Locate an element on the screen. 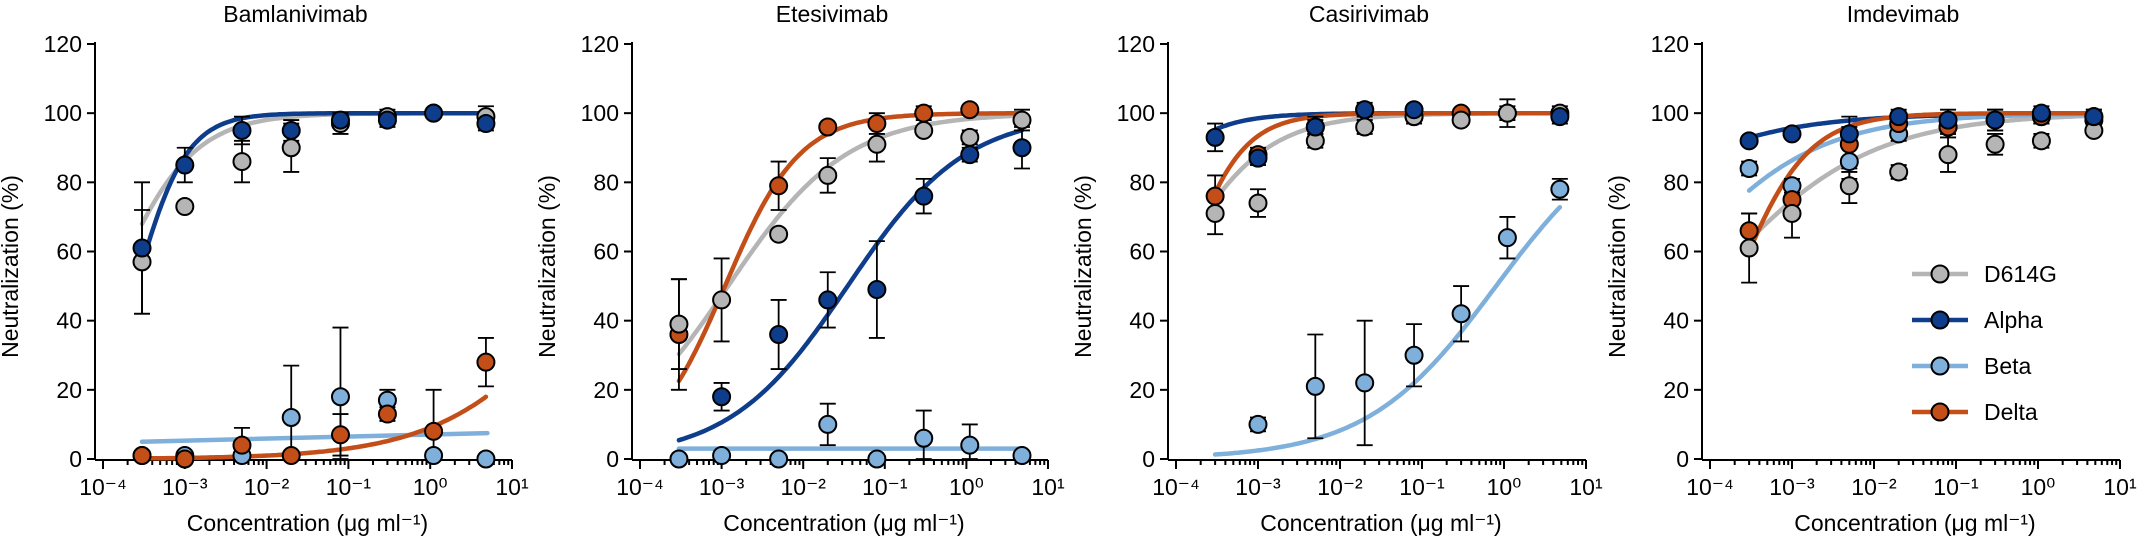 The image size is (2154, 554). legend-marker-delta is located at coordinates (1940, 412).